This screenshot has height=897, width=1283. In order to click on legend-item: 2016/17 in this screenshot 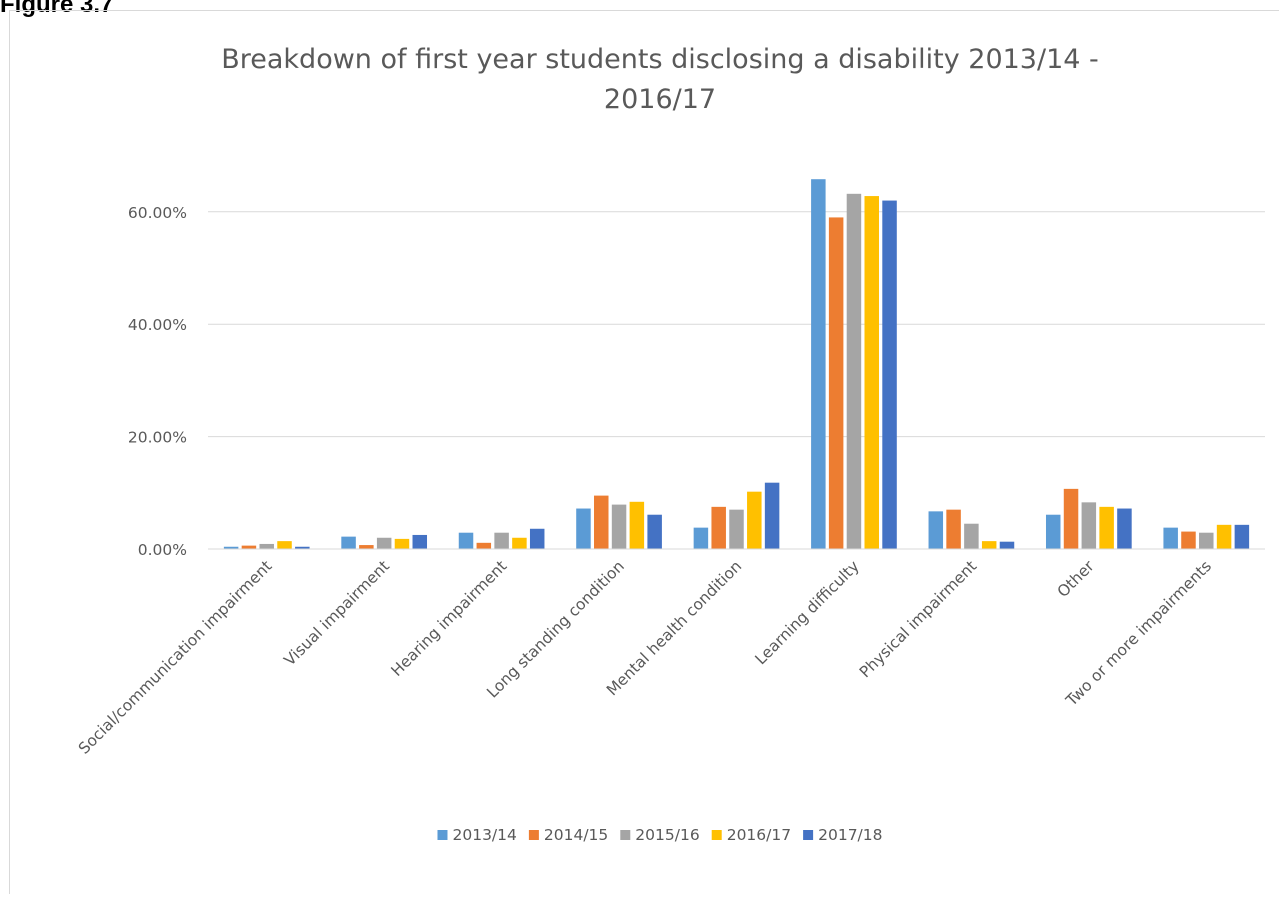, I will do `click(751, 835)`.